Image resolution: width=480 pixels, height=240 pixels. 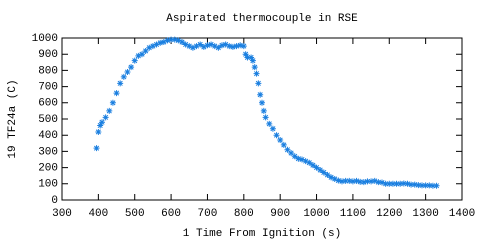 What do you see at coordinates (244, 214) in the screenshot?
I see `x-tick-label: 800` at bounding box center [244, 214].